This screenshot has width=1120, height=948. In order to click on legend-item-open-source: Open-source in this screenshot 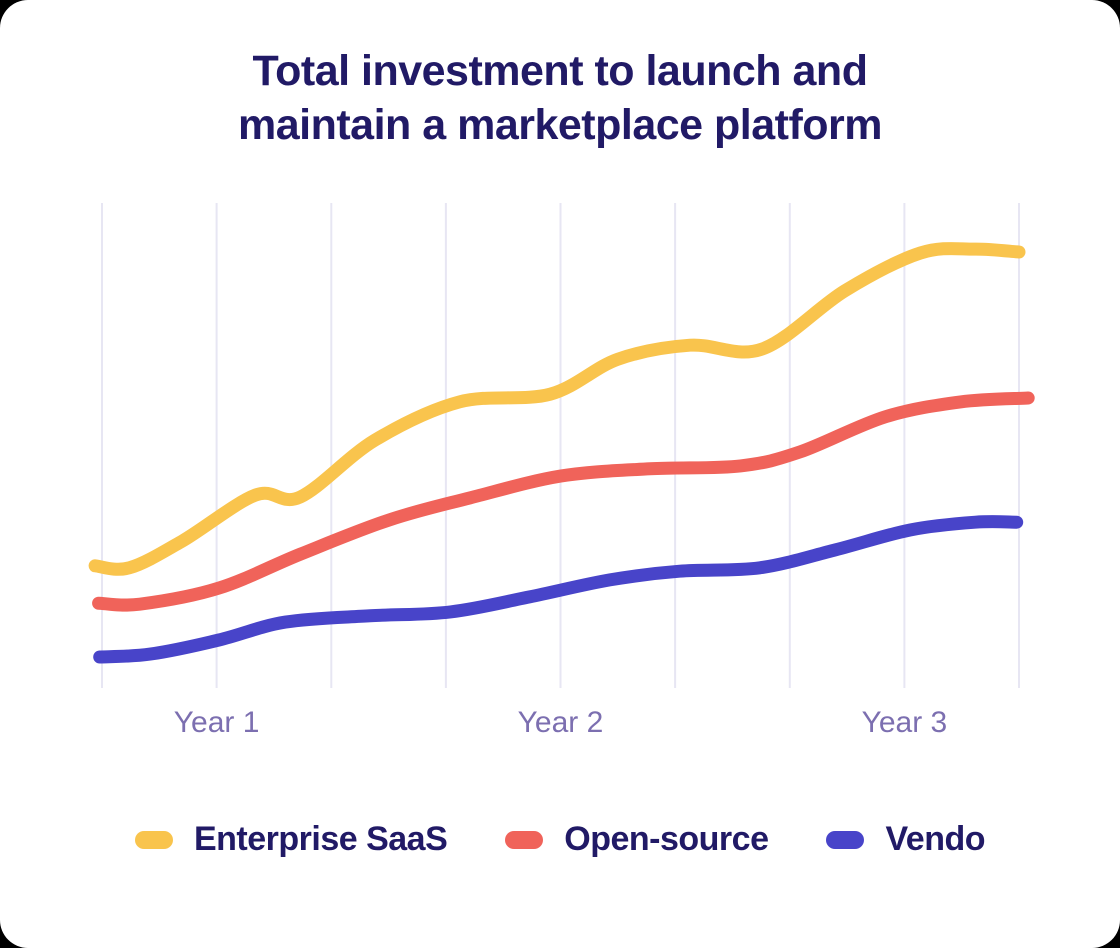, I will do `click(637, 839)`.